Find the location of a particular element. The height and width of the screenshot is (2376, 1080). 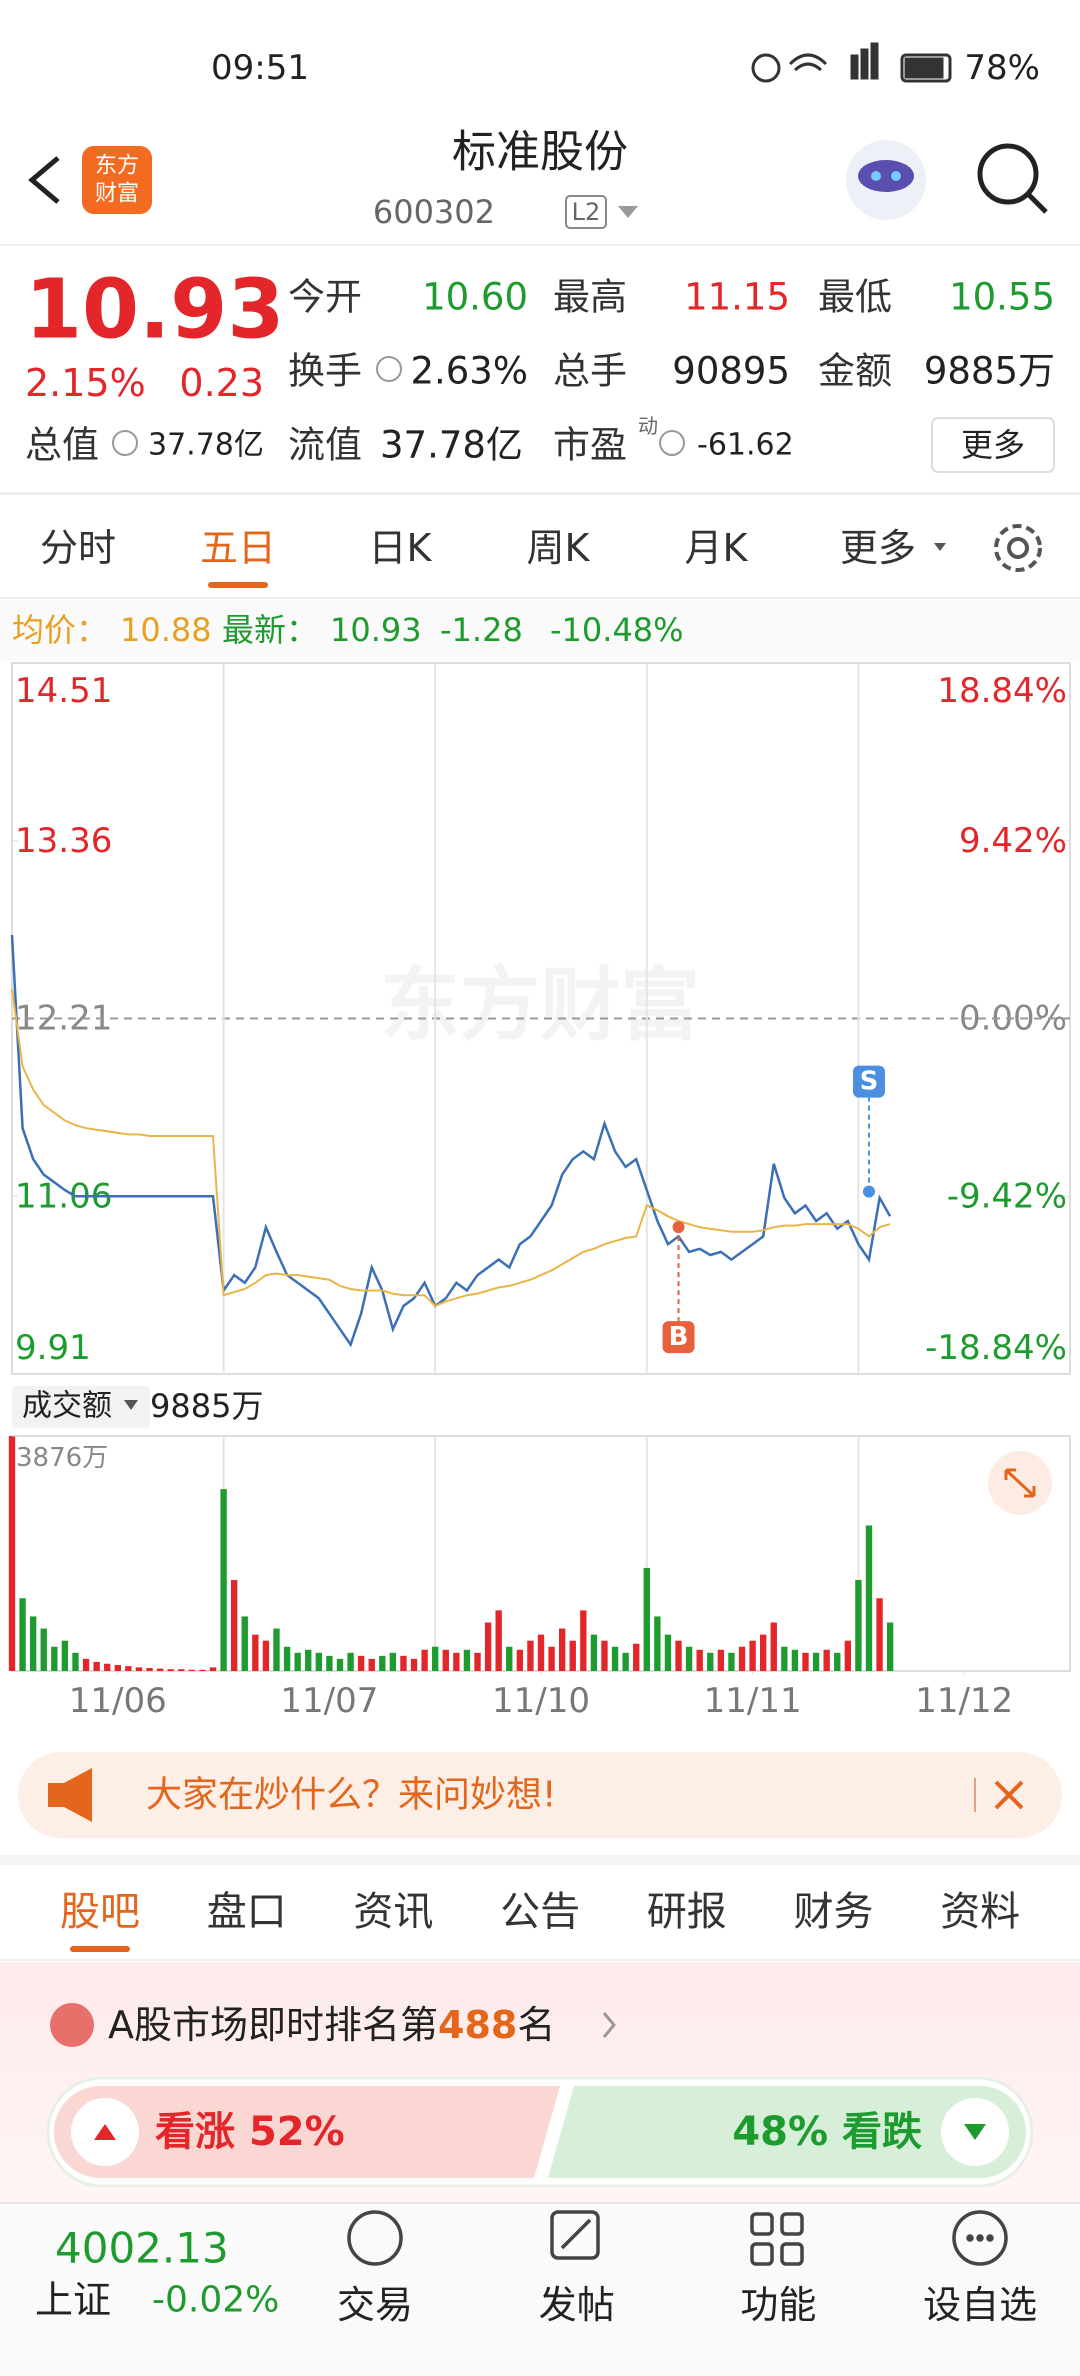

banner-close is located at coordinates (1009, 1795).